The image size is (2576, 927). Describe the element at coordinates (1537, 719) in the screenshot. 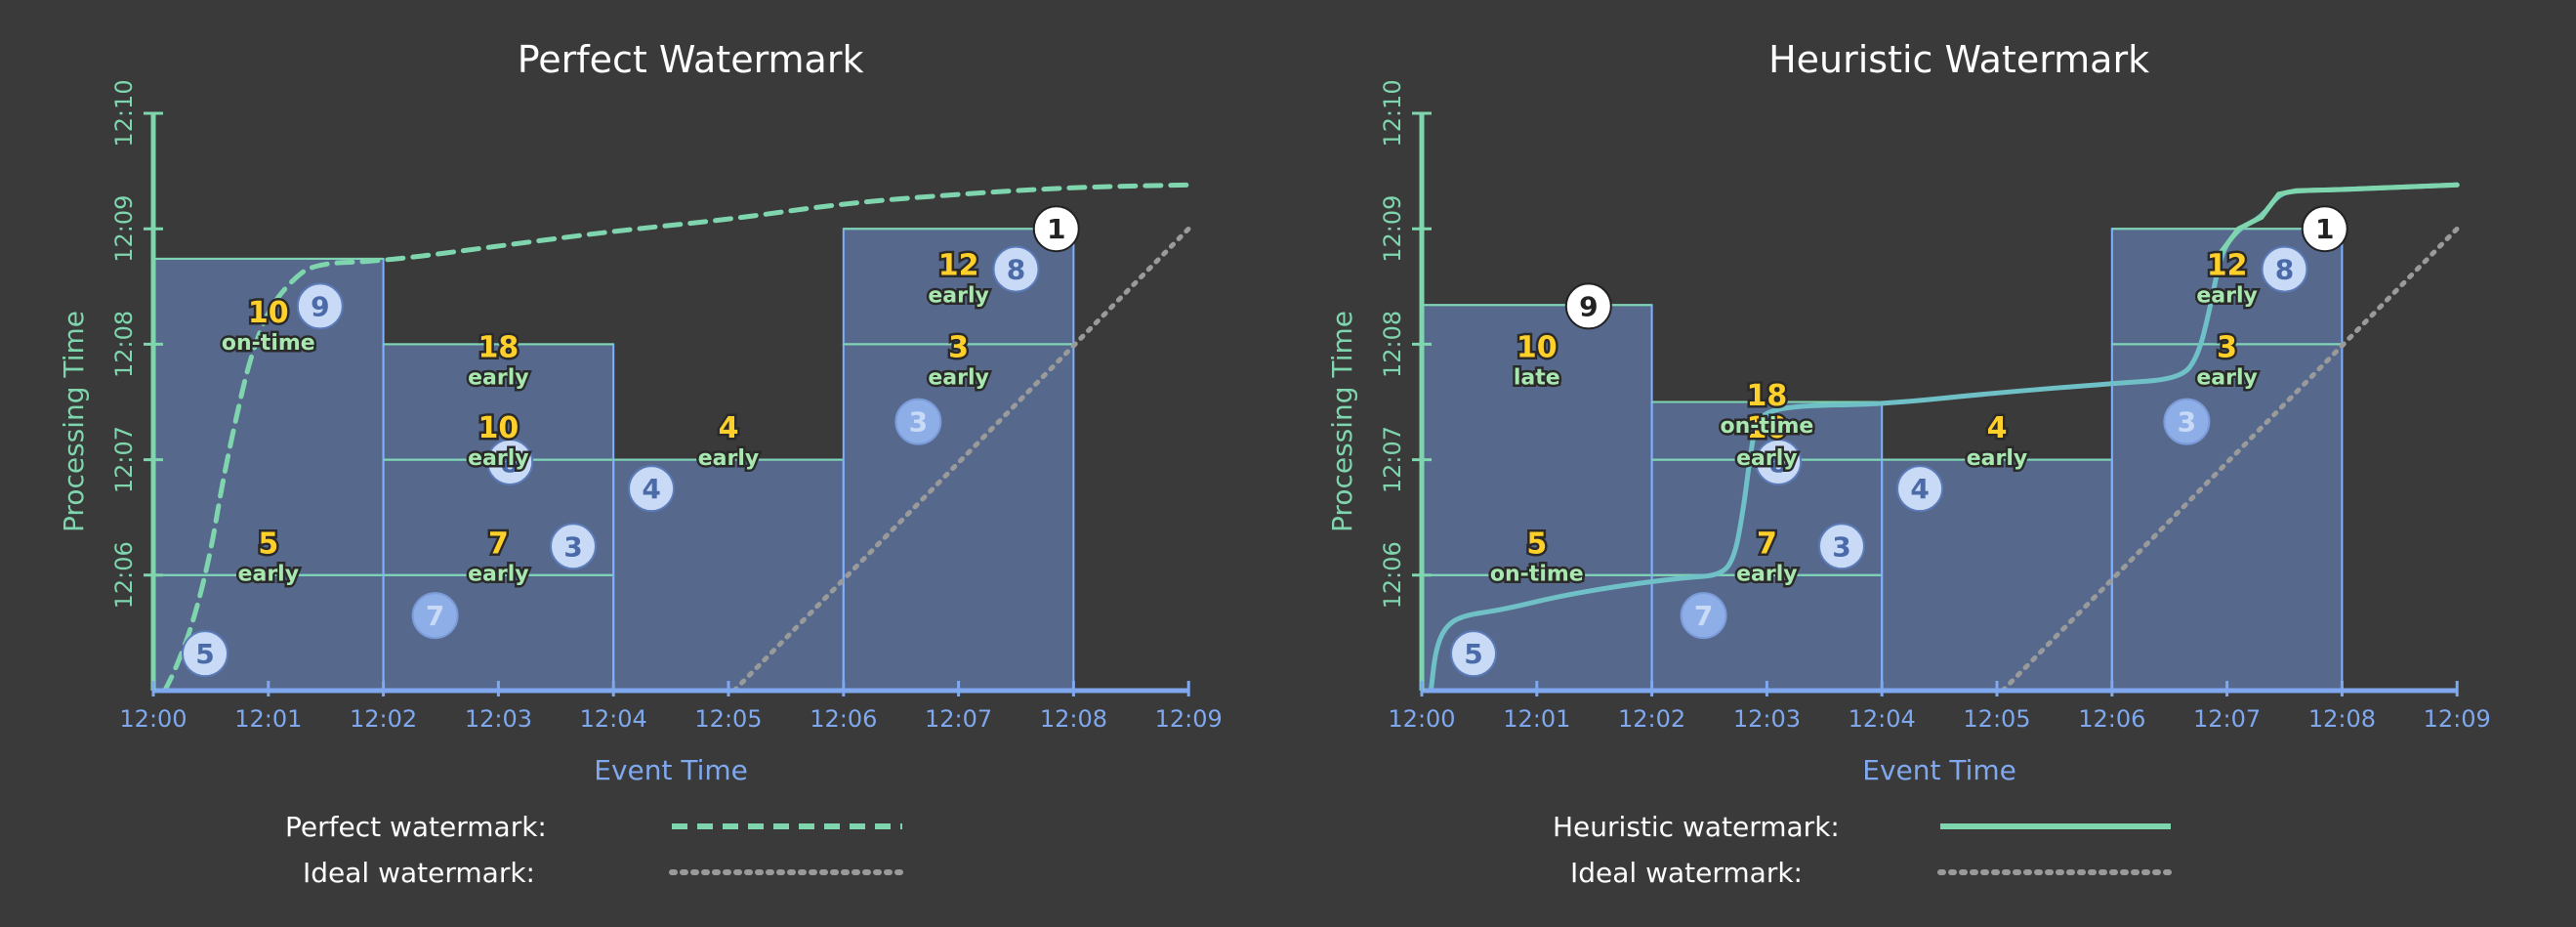

I see `x-tick-label: 12:01` at that location.